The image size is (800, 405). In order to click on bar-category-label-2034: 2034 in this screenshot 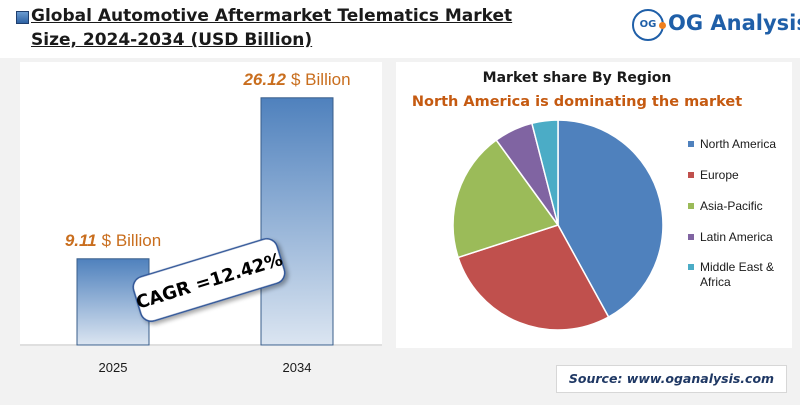, I will do `click(297, 367)`.